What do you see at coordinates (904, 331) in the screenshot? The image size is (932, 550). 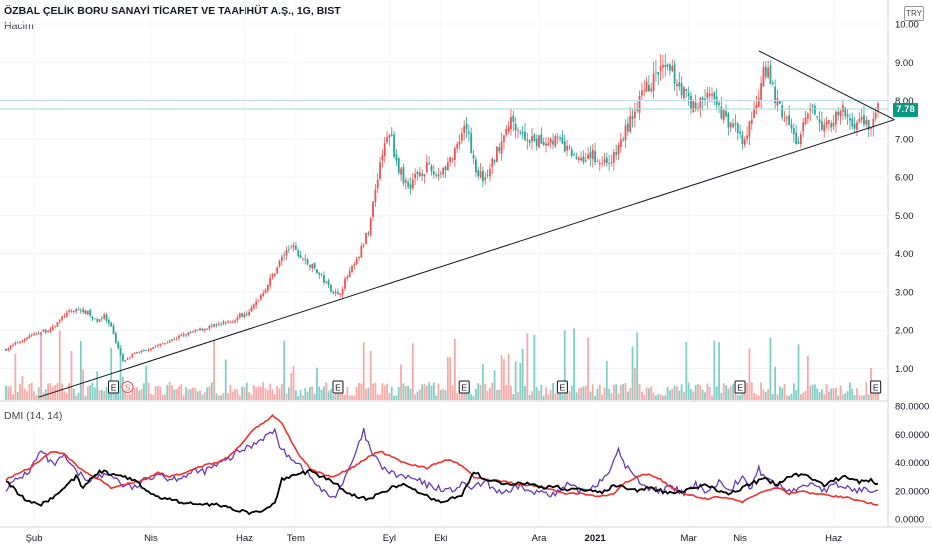 I see `price-tick-label: 2.00` at bounding box center [904, 331].